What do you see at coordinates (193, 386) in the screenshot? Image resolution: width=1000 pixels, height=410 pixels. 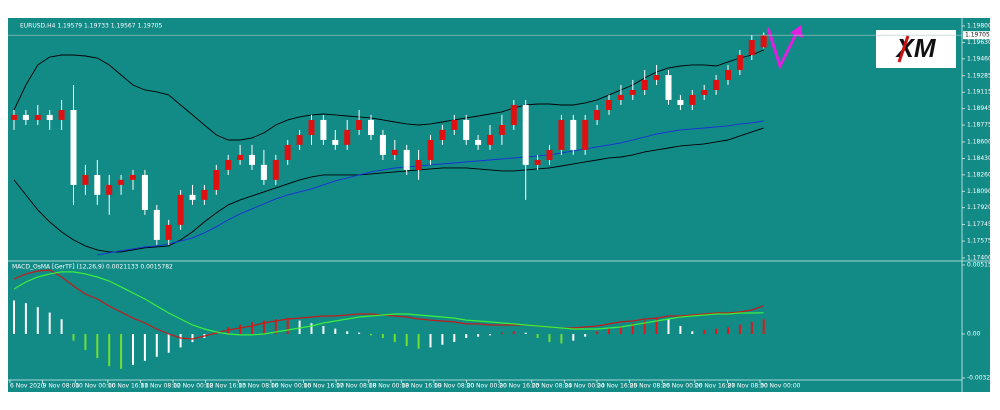 I see `x-tick-label: 12 Nov 00:00` at bounding box center [193, 386].